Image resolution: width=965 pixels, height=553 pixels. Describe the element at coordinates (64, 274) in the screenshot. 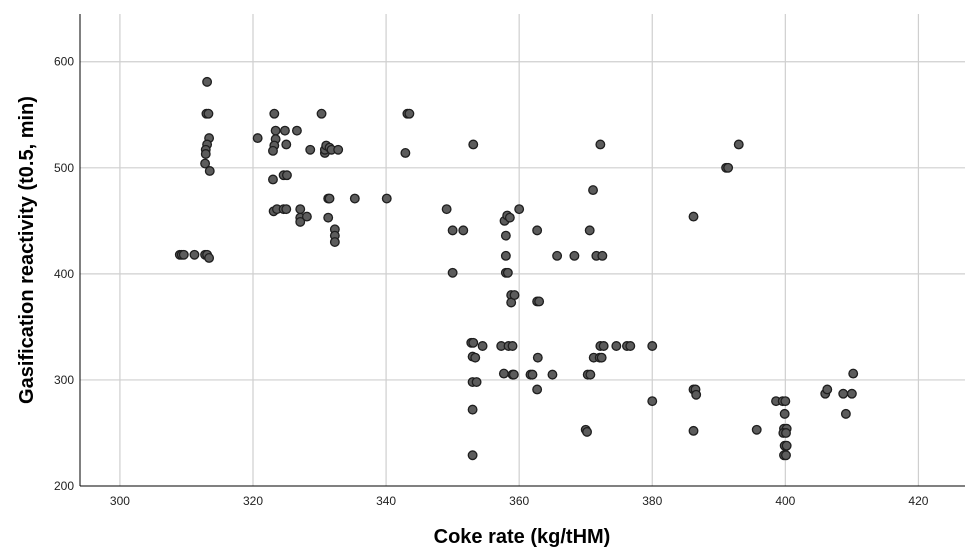

I see `y-tick-label: 400` at that location.